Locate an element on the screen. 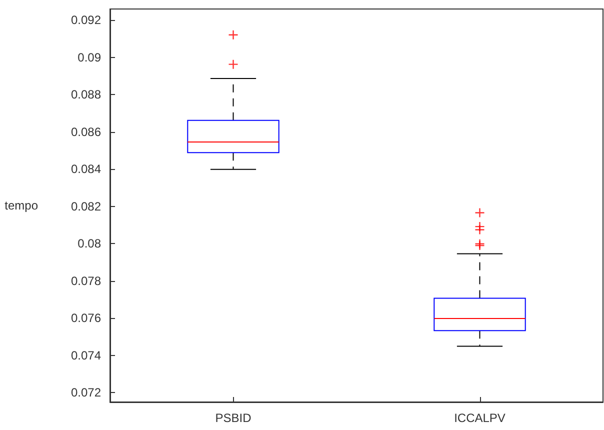 The image size is (604, 430). y-tick-label: 0.072 is located at coordinates (86, 393).